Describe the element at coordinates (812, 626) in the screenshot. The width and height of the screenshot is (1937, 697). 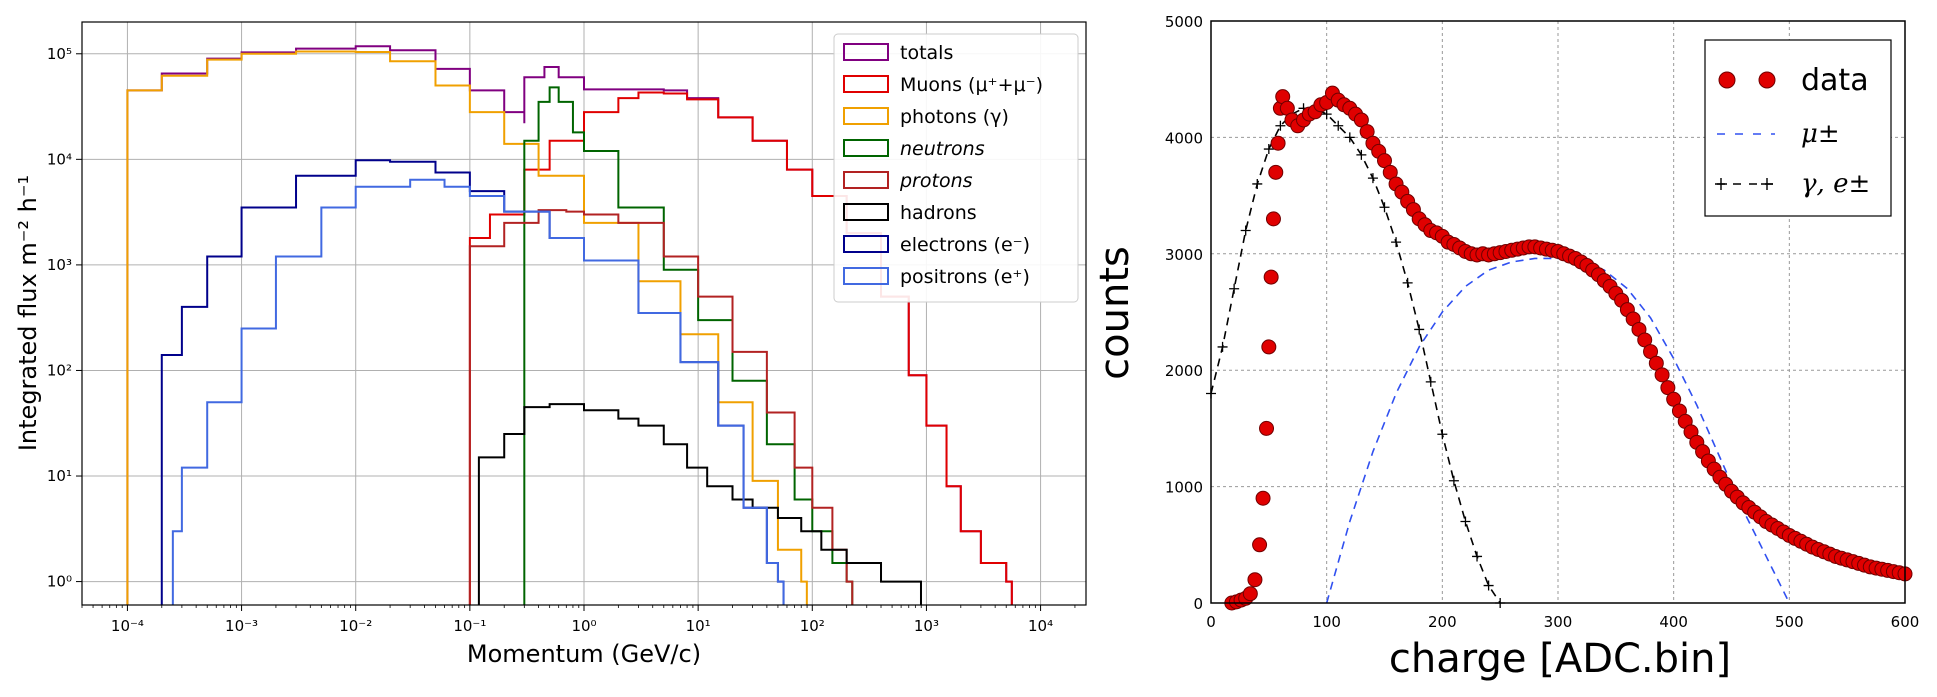
I see `left-x-tick-label: 10²` at that location.